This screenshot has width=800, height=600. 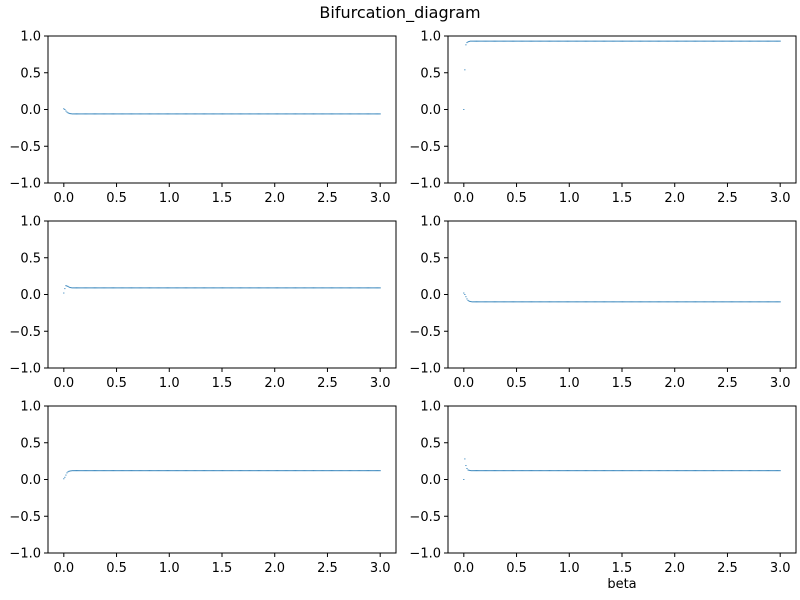 What do you see at coordinates (430, 222) in the screenshot?
I see `y-tick-label: 1.0` at bounding box center [430, 222].